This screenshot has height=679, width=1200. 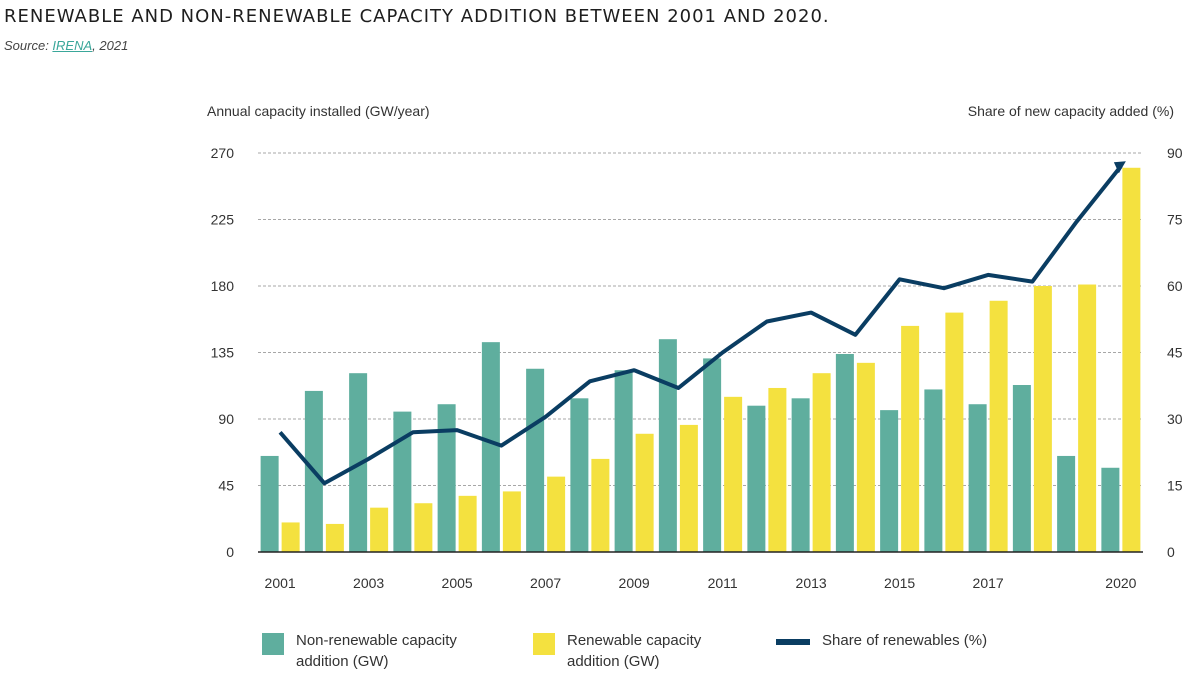 I want to click on x-tick-label: 2020, so click(x=1120, y=583).